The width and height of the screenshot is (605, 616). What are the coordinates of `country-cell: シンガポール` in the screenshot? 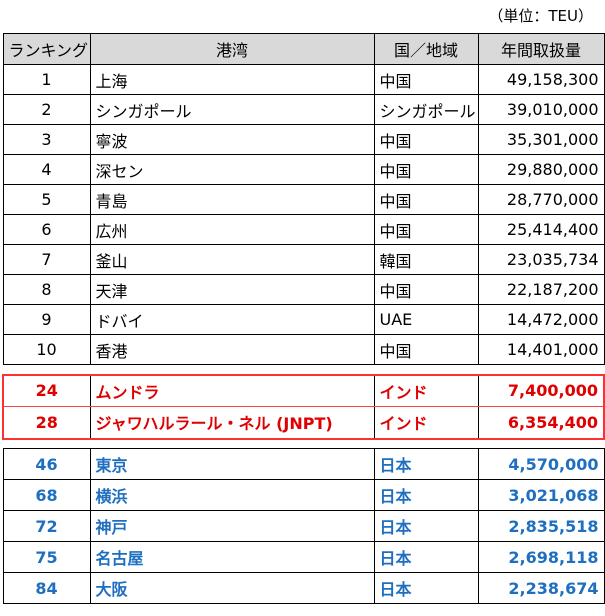 It's located at (426, 109).